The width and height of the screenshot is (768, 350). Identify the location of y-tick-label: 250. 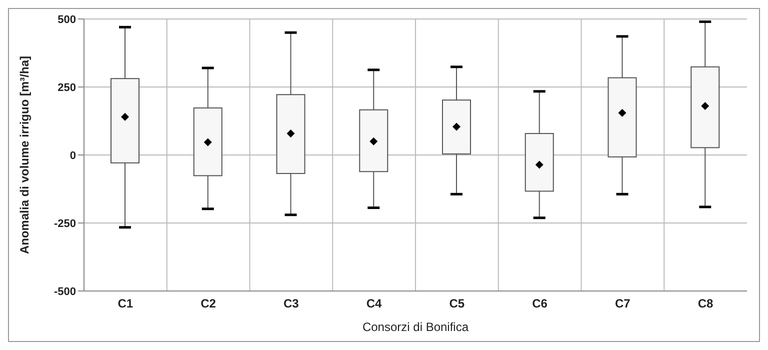
(67, 88).